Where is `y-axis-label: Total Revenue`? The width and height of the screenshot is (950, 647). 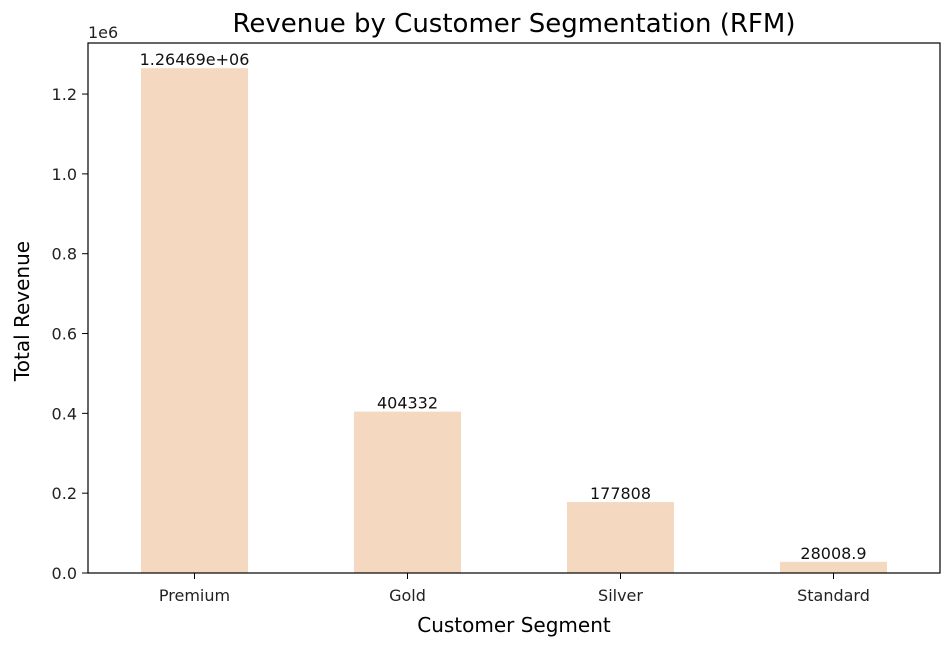
y-axis-label: Total Revenue is located at coordinates (22, 311).